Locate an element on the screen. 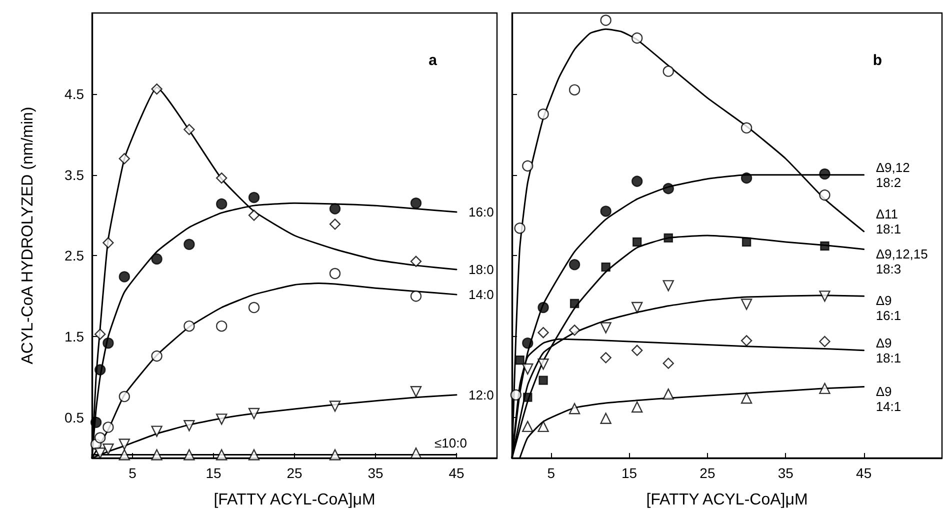  y-tick-label: 4.5 is located at coordinates (74, 94).